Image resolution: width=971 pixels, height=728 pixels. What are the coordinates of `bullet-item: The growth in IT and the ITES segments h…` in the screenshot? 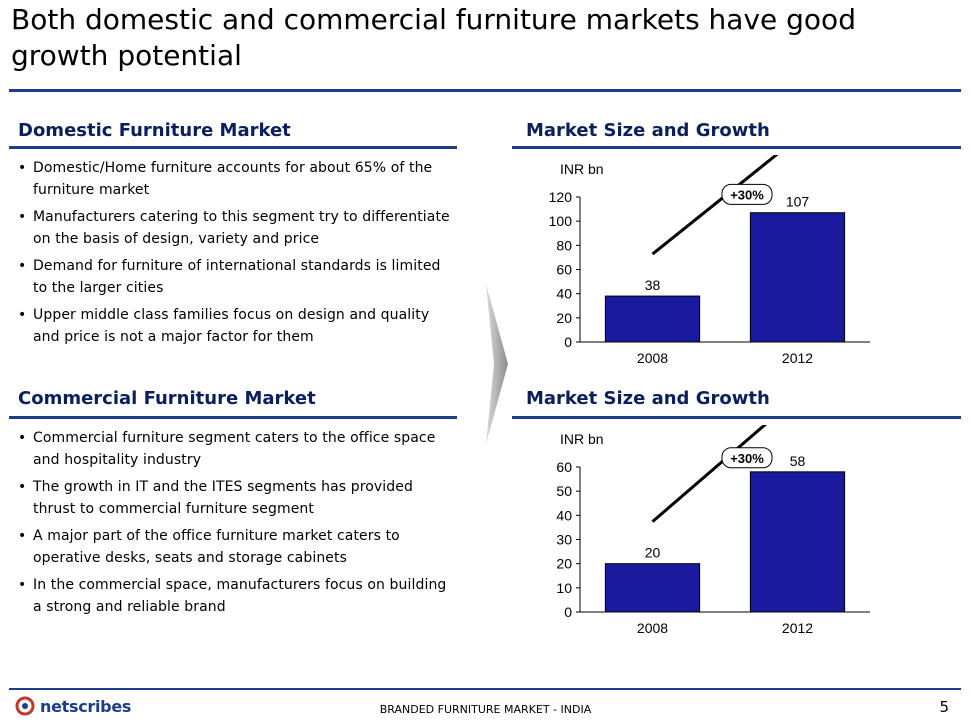 It's located at (238, 498).